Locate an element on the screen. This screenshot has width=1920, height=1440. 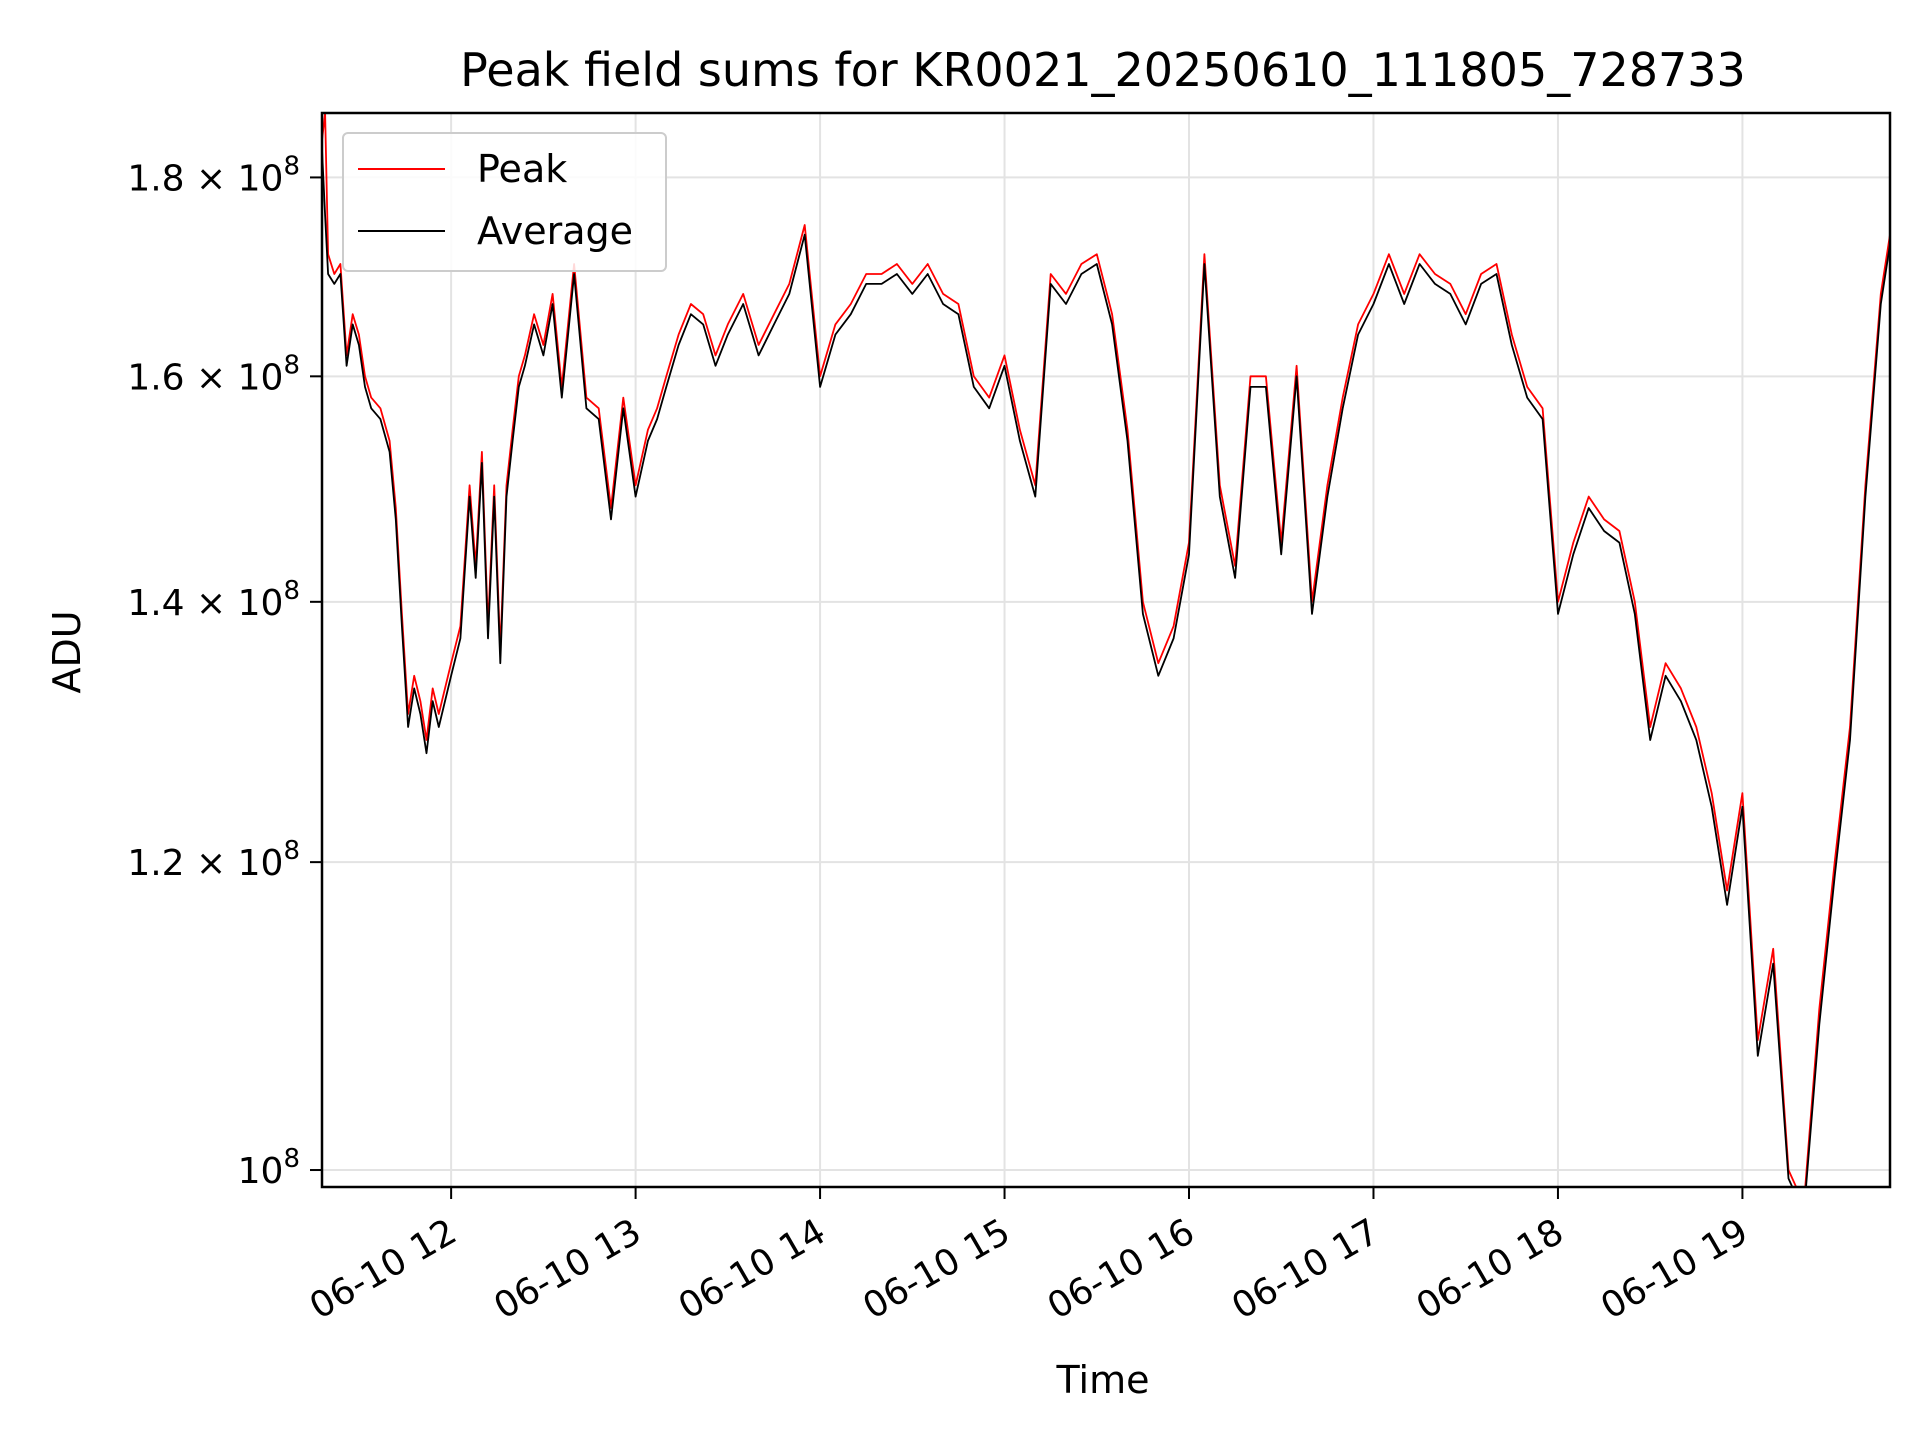
legend: Peak Average is located at coordinates (504, 202).